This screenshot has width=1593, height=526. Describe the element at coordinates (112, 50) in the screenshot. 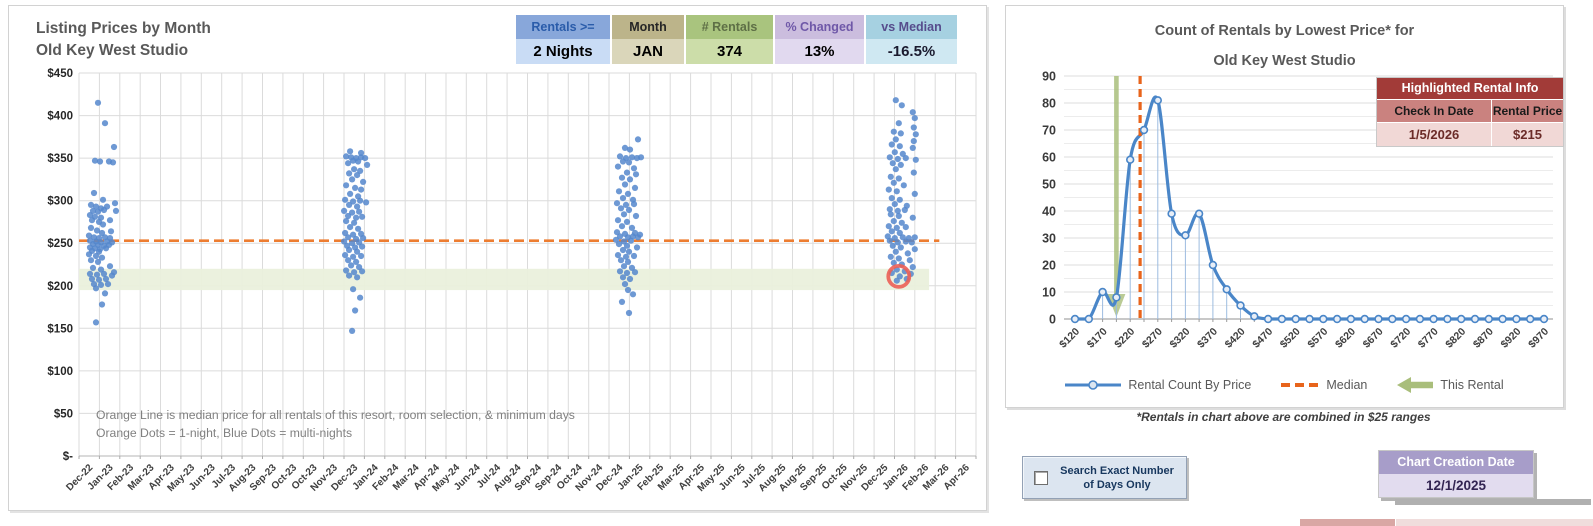

I see `left-chart-title-line2: Old Key West Studio` at that location.